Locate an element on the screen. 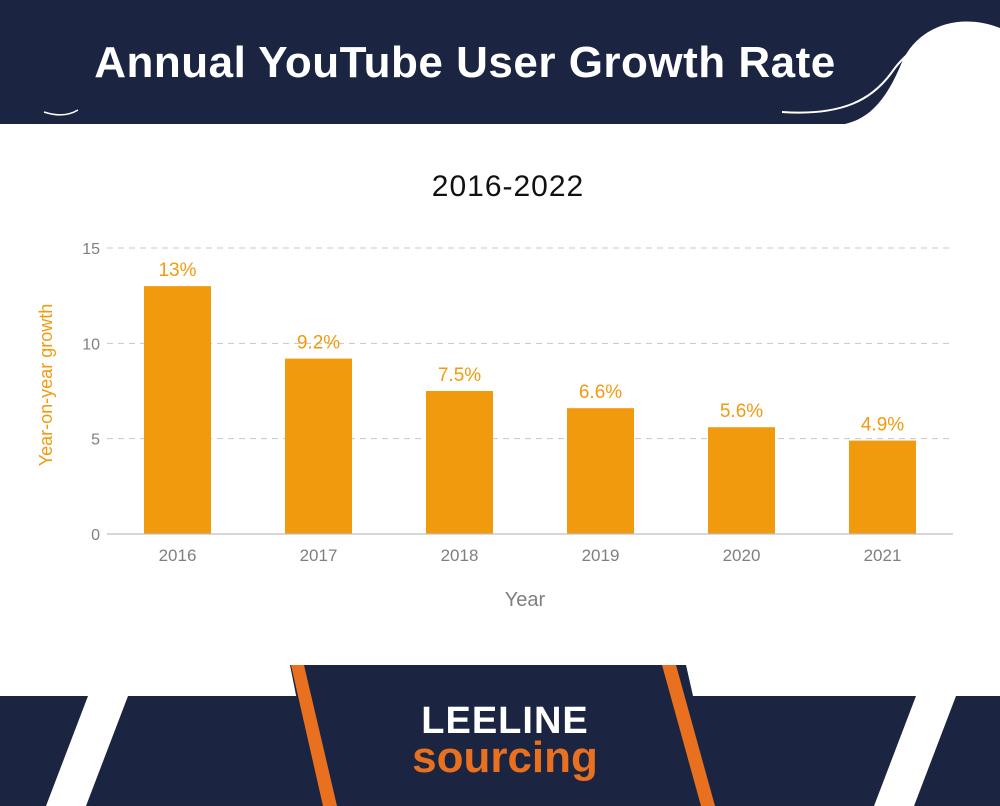 Image resolution: width=1000 pixels, height=806 pixels. x-tick-label-2016: 2016 is located at coordinates (178, 555).